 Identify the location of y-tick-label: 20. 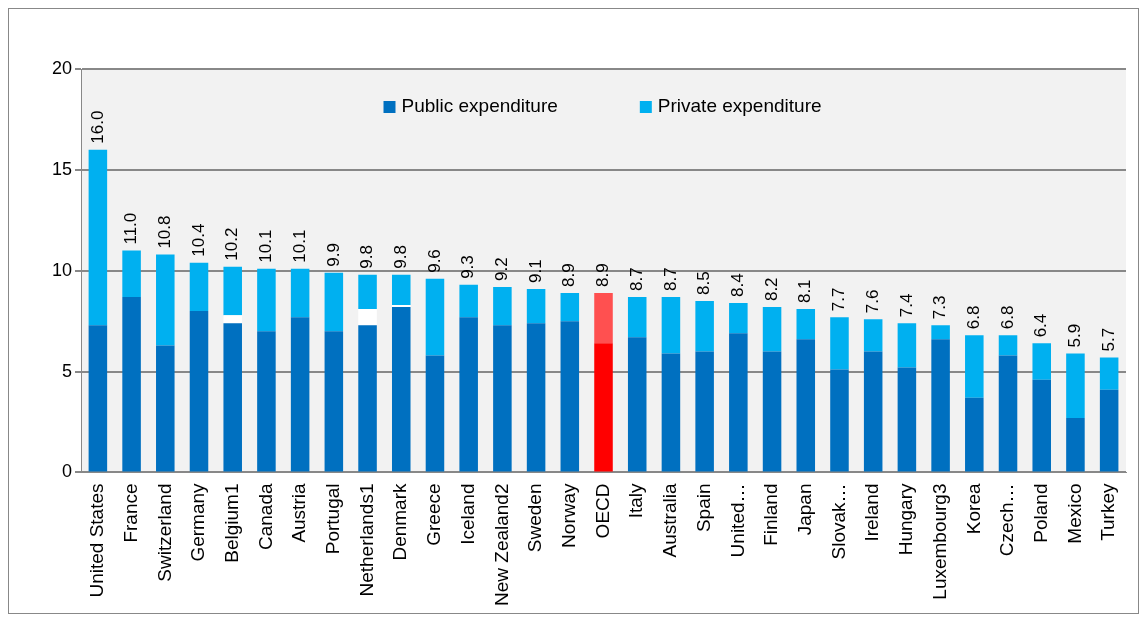
(62, 67).